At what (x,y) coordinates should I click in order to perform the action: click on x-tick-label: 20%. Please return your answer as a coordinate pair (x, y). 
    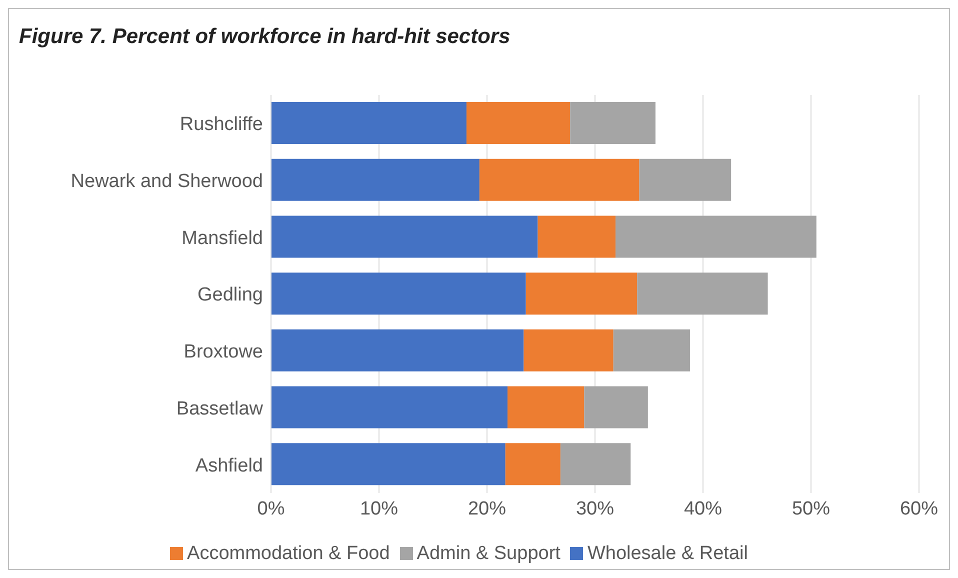
    Looking at the image, I should click on (487, 509).